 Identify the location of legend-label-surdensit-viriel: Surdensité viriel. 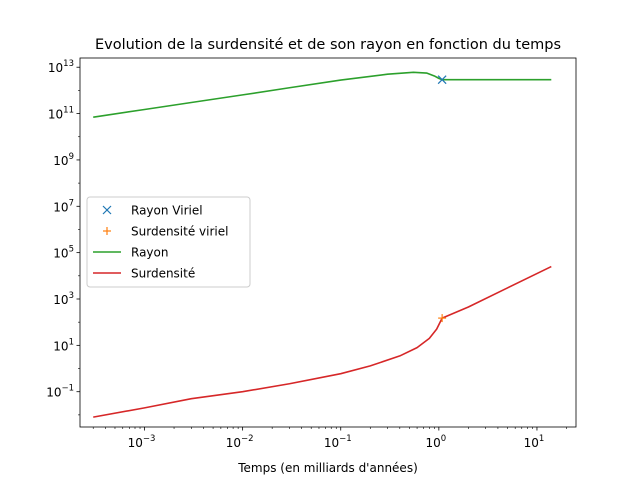
(179, 232).